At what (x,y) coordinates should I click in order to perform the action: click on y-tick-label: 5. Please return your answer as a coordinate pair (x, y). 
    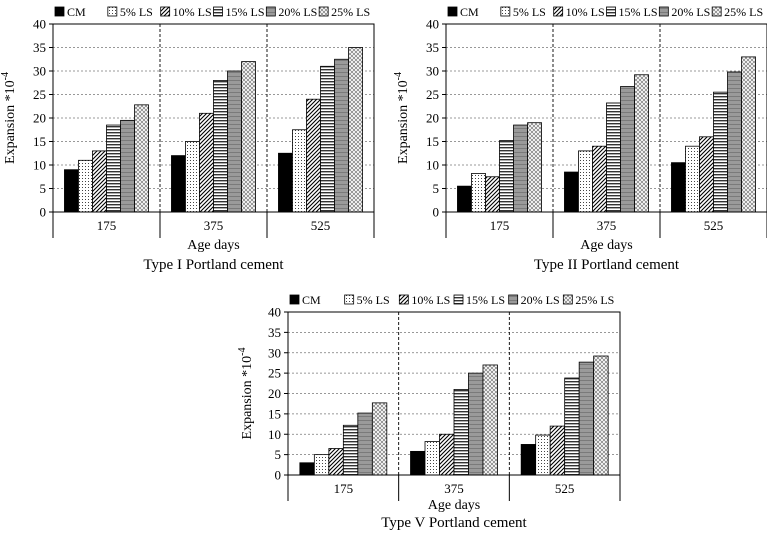
    Looking at the image, I should click on (278, 454).